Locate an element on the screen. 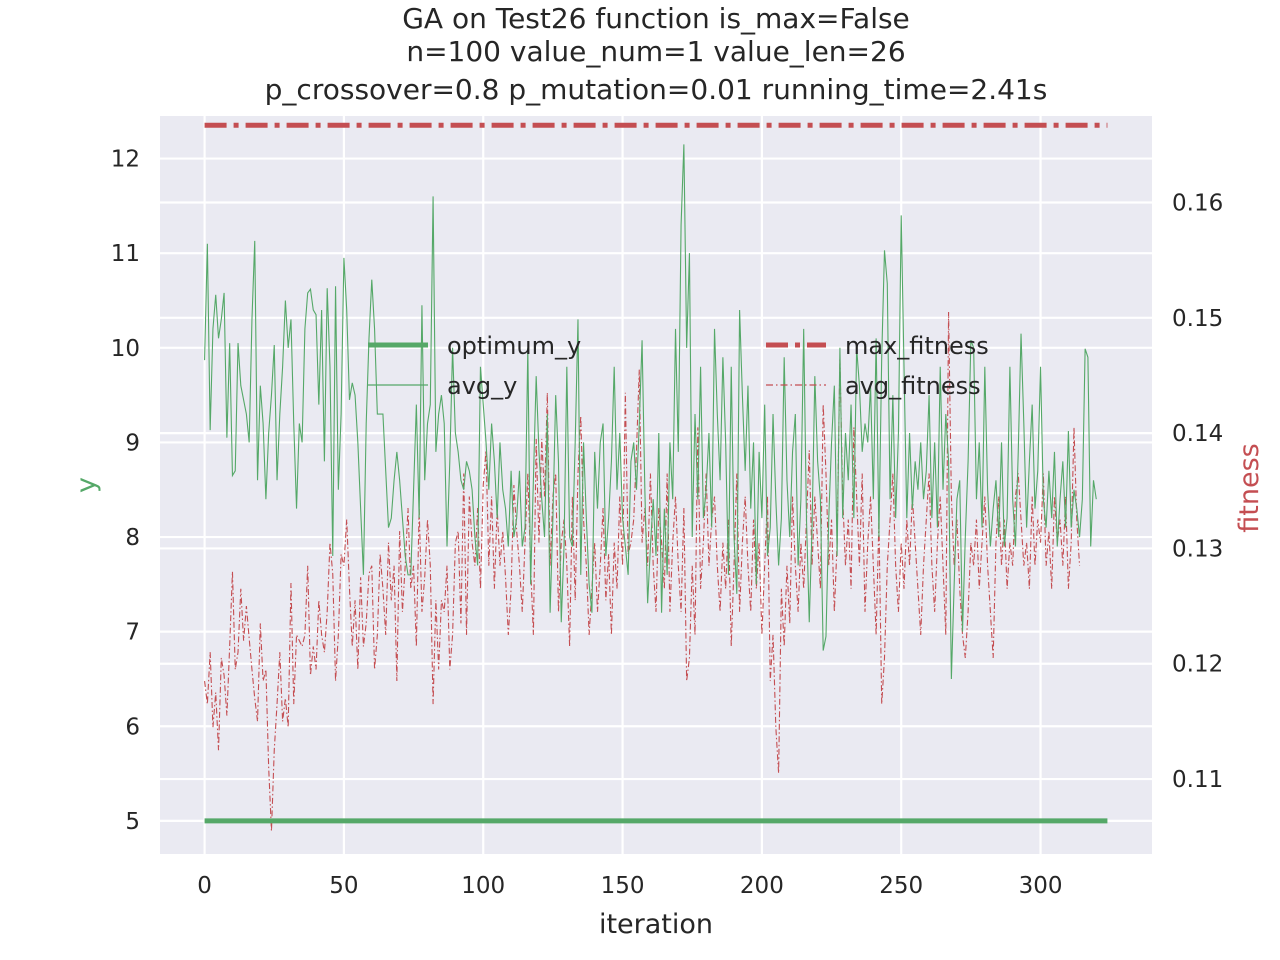  y-tick-5: 5 is located at coordinates (132, 822).